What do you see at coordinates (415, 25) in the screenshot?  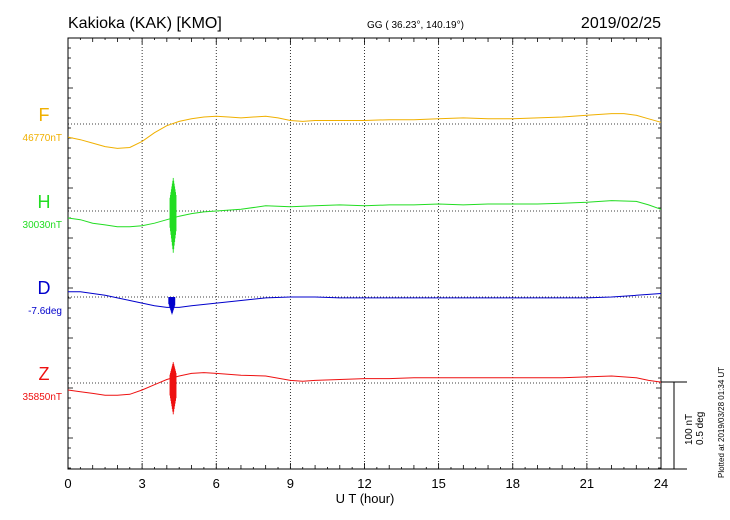 I see `station-coords: GG ( 36.23°, 140.19°)` at bounding box center [415, 25].